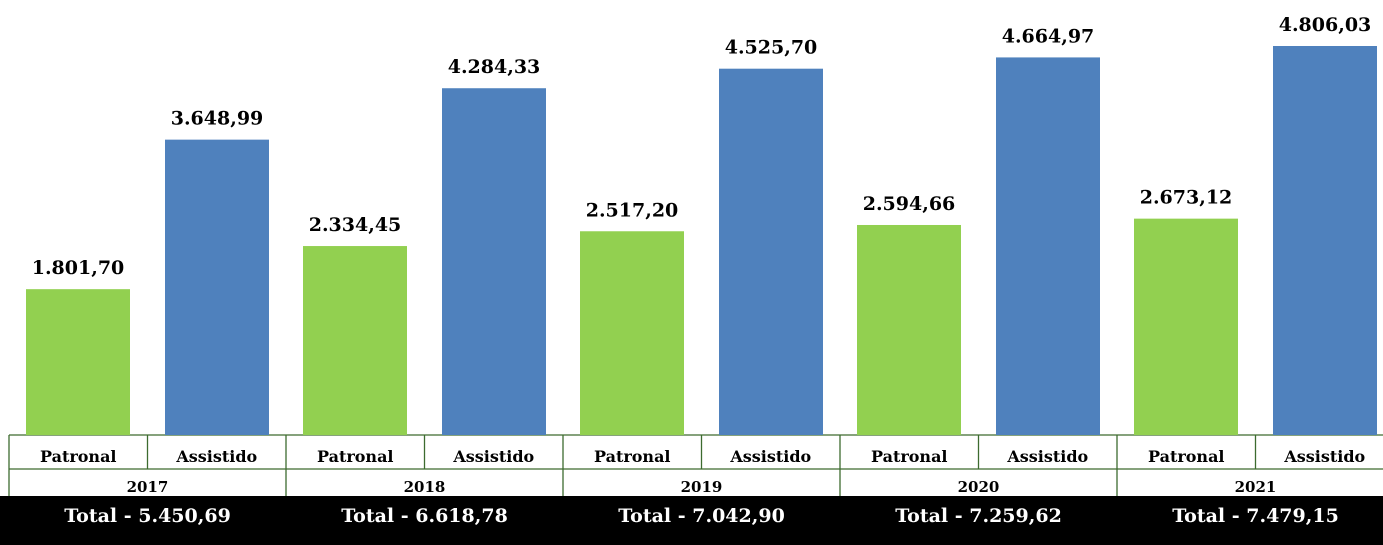 The image size is (1383, 545). Describe the element at coordinates (1186, 198) in the screenshot. I see `data-label: 2.673,12` at that location.